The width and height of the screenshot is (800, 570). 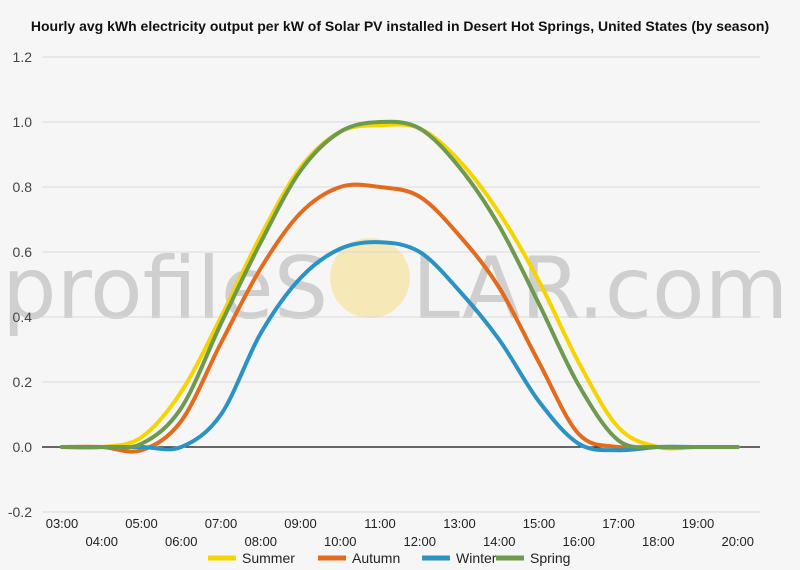 I want to click on x-tick-label: 18:00, so click(x=658, y=541).